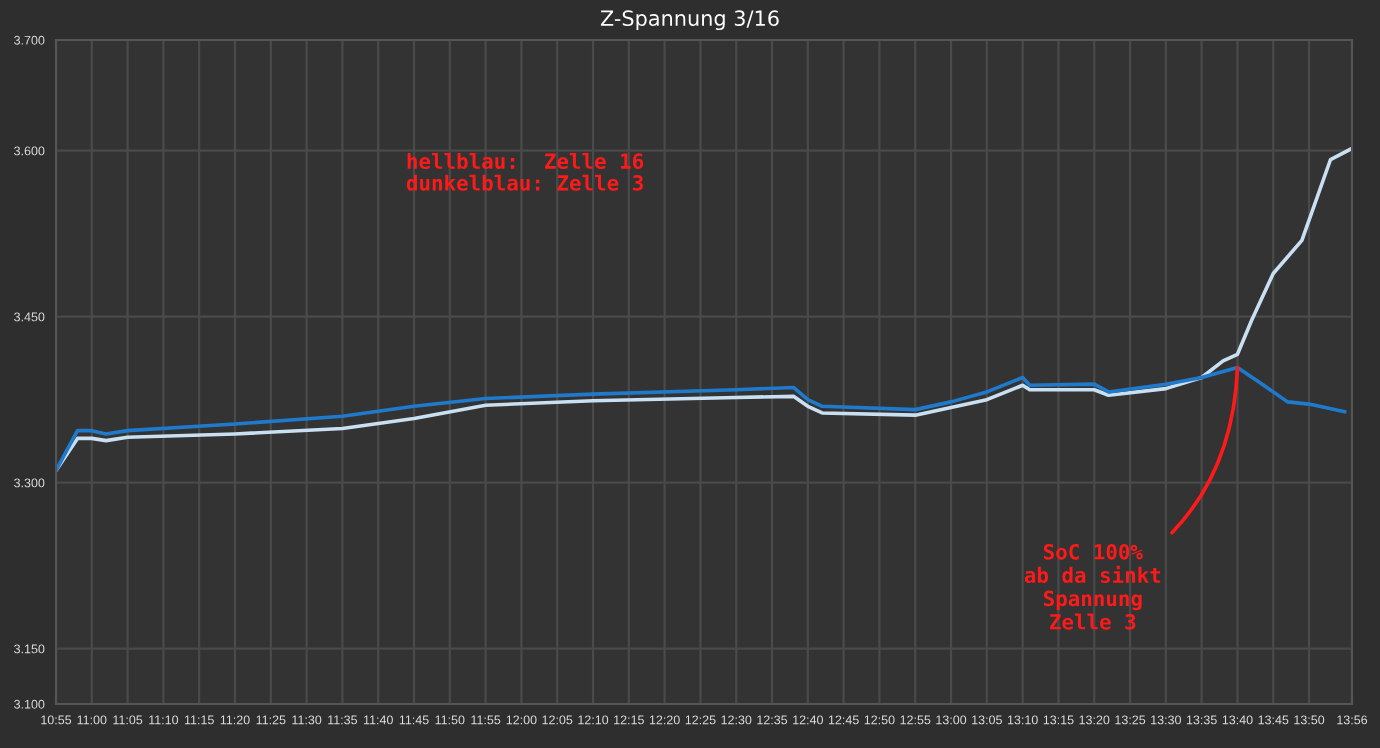  Describe the element at coordinates (701, 419) in the screenshot. I see `line-series` at that location.